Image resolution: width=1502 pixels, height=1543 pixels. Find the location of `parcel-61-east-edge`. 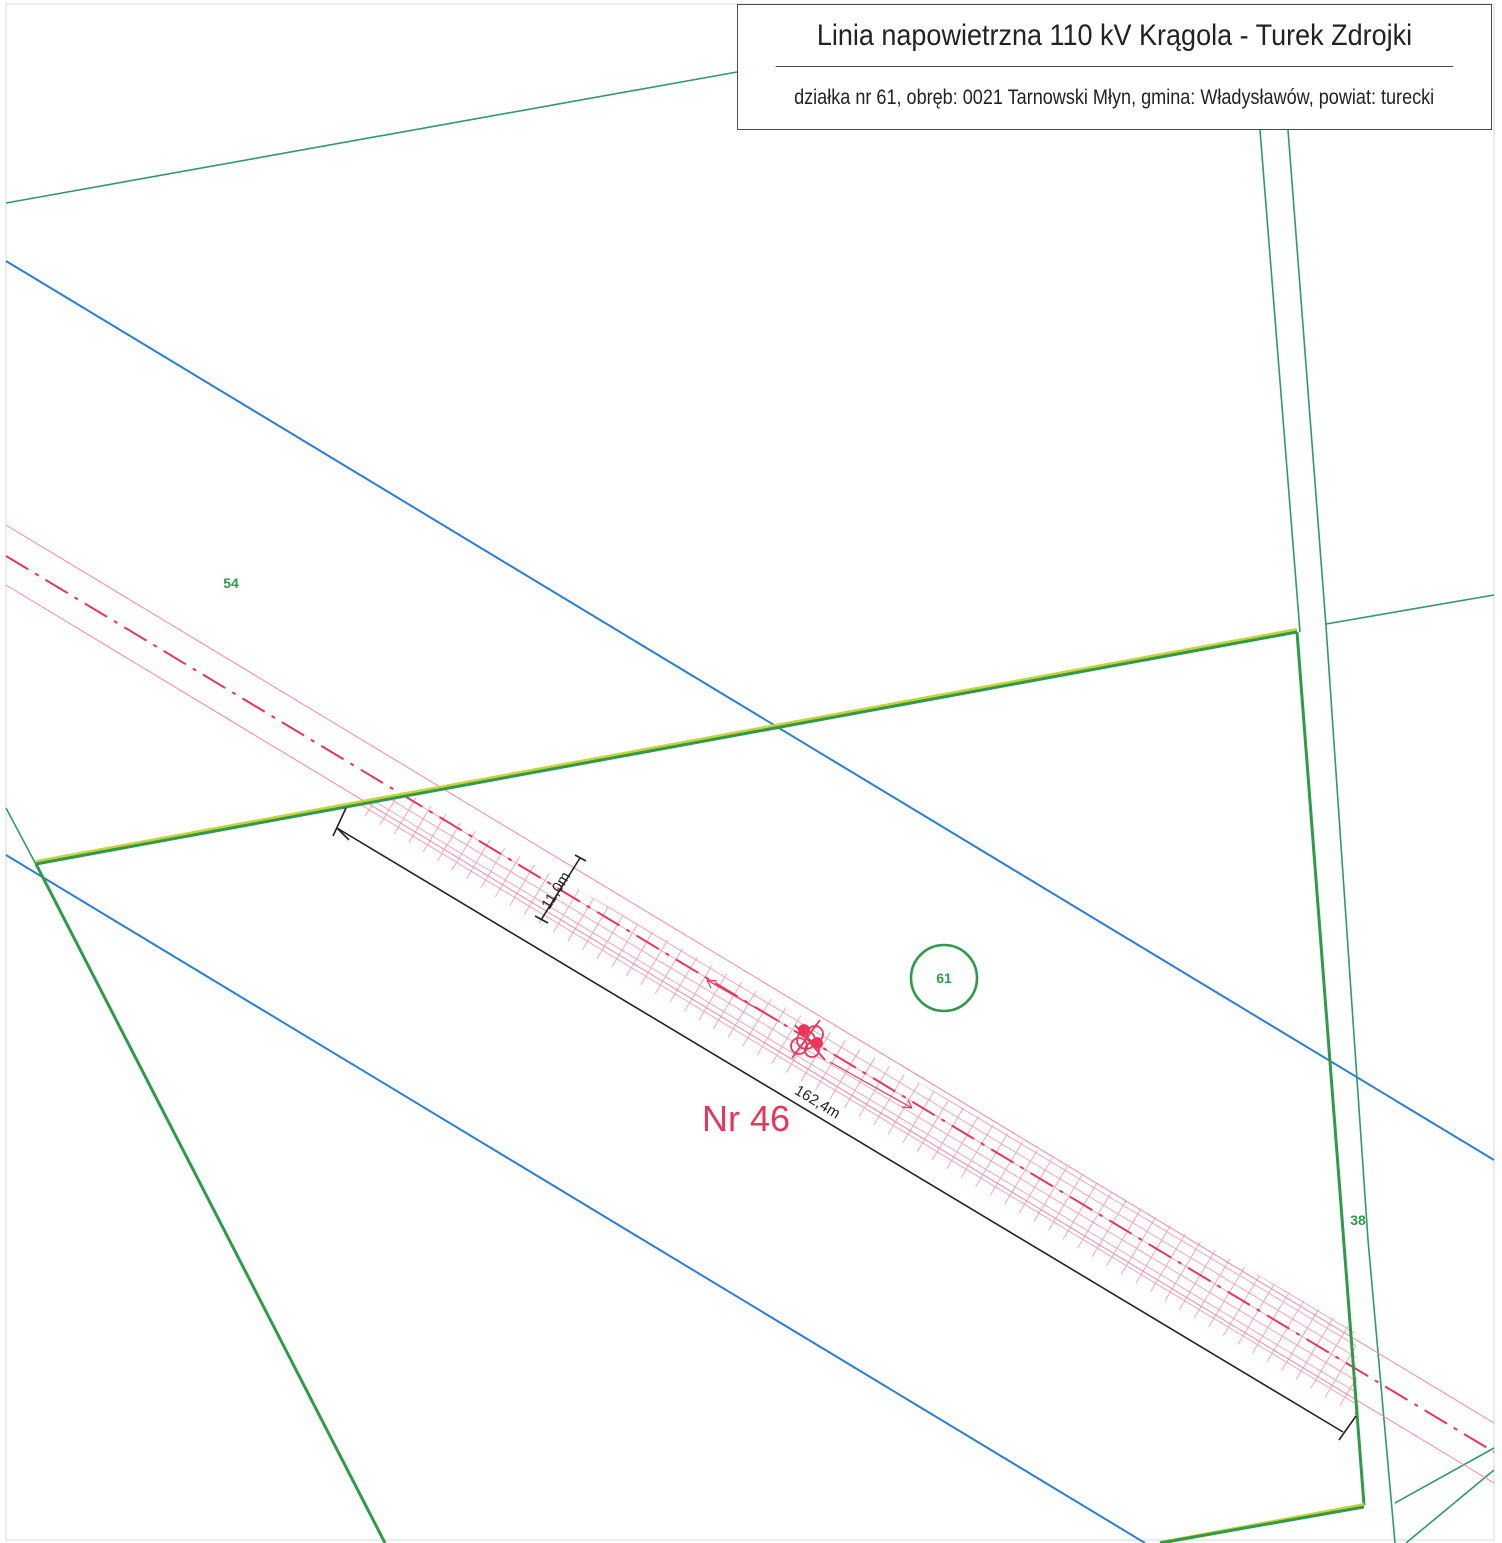

parcel-61-east-edge is located at coordinates (1330, 1068).